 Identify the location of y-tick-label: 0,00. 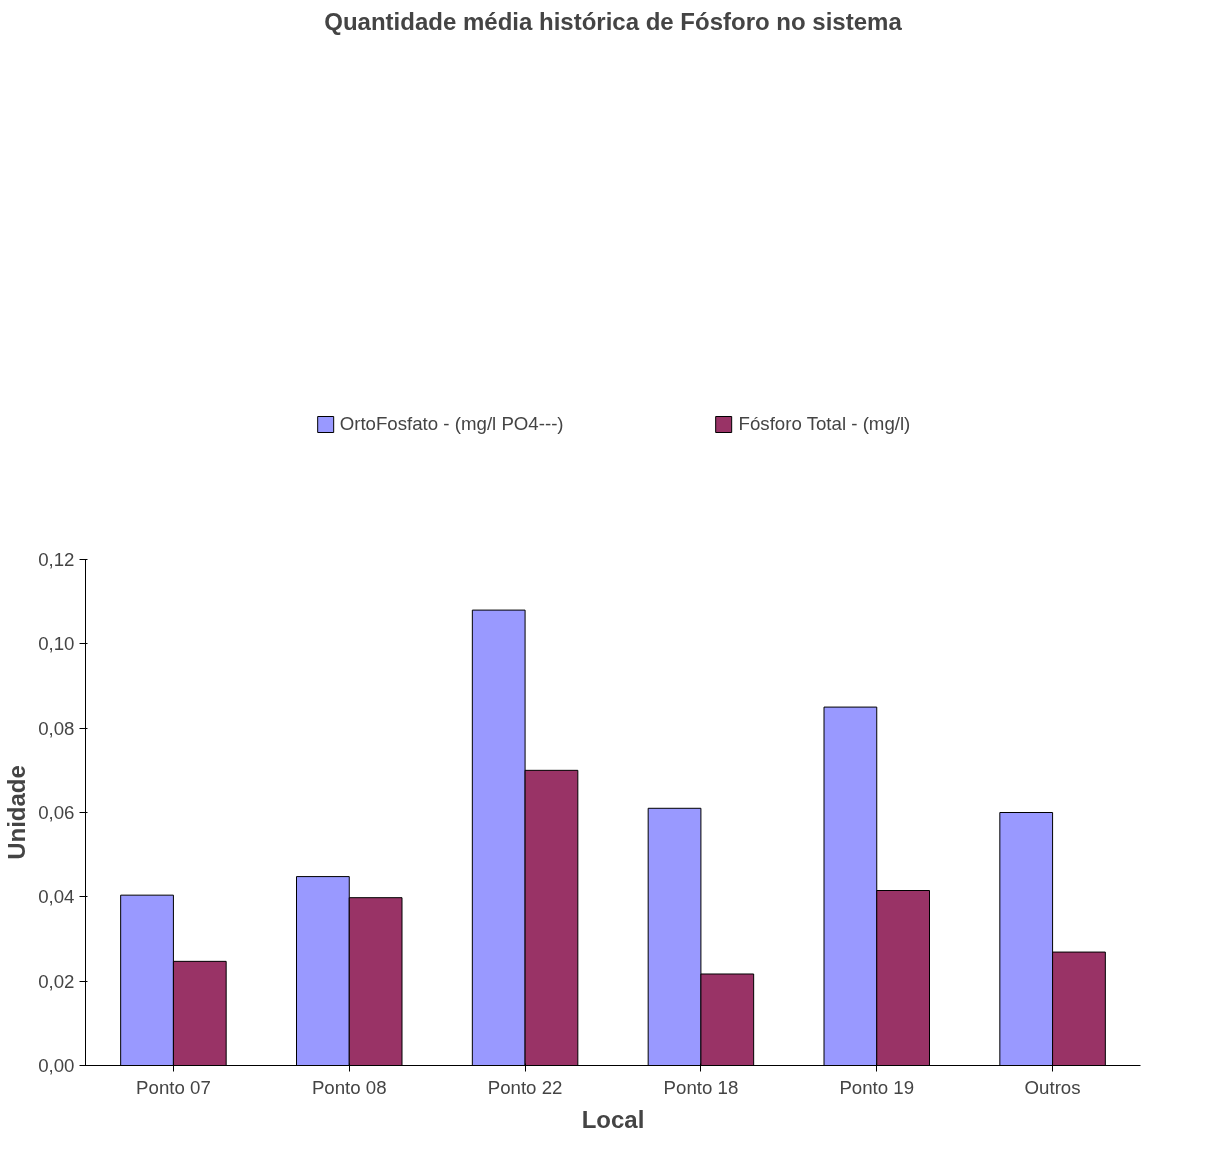
(56, 1065).